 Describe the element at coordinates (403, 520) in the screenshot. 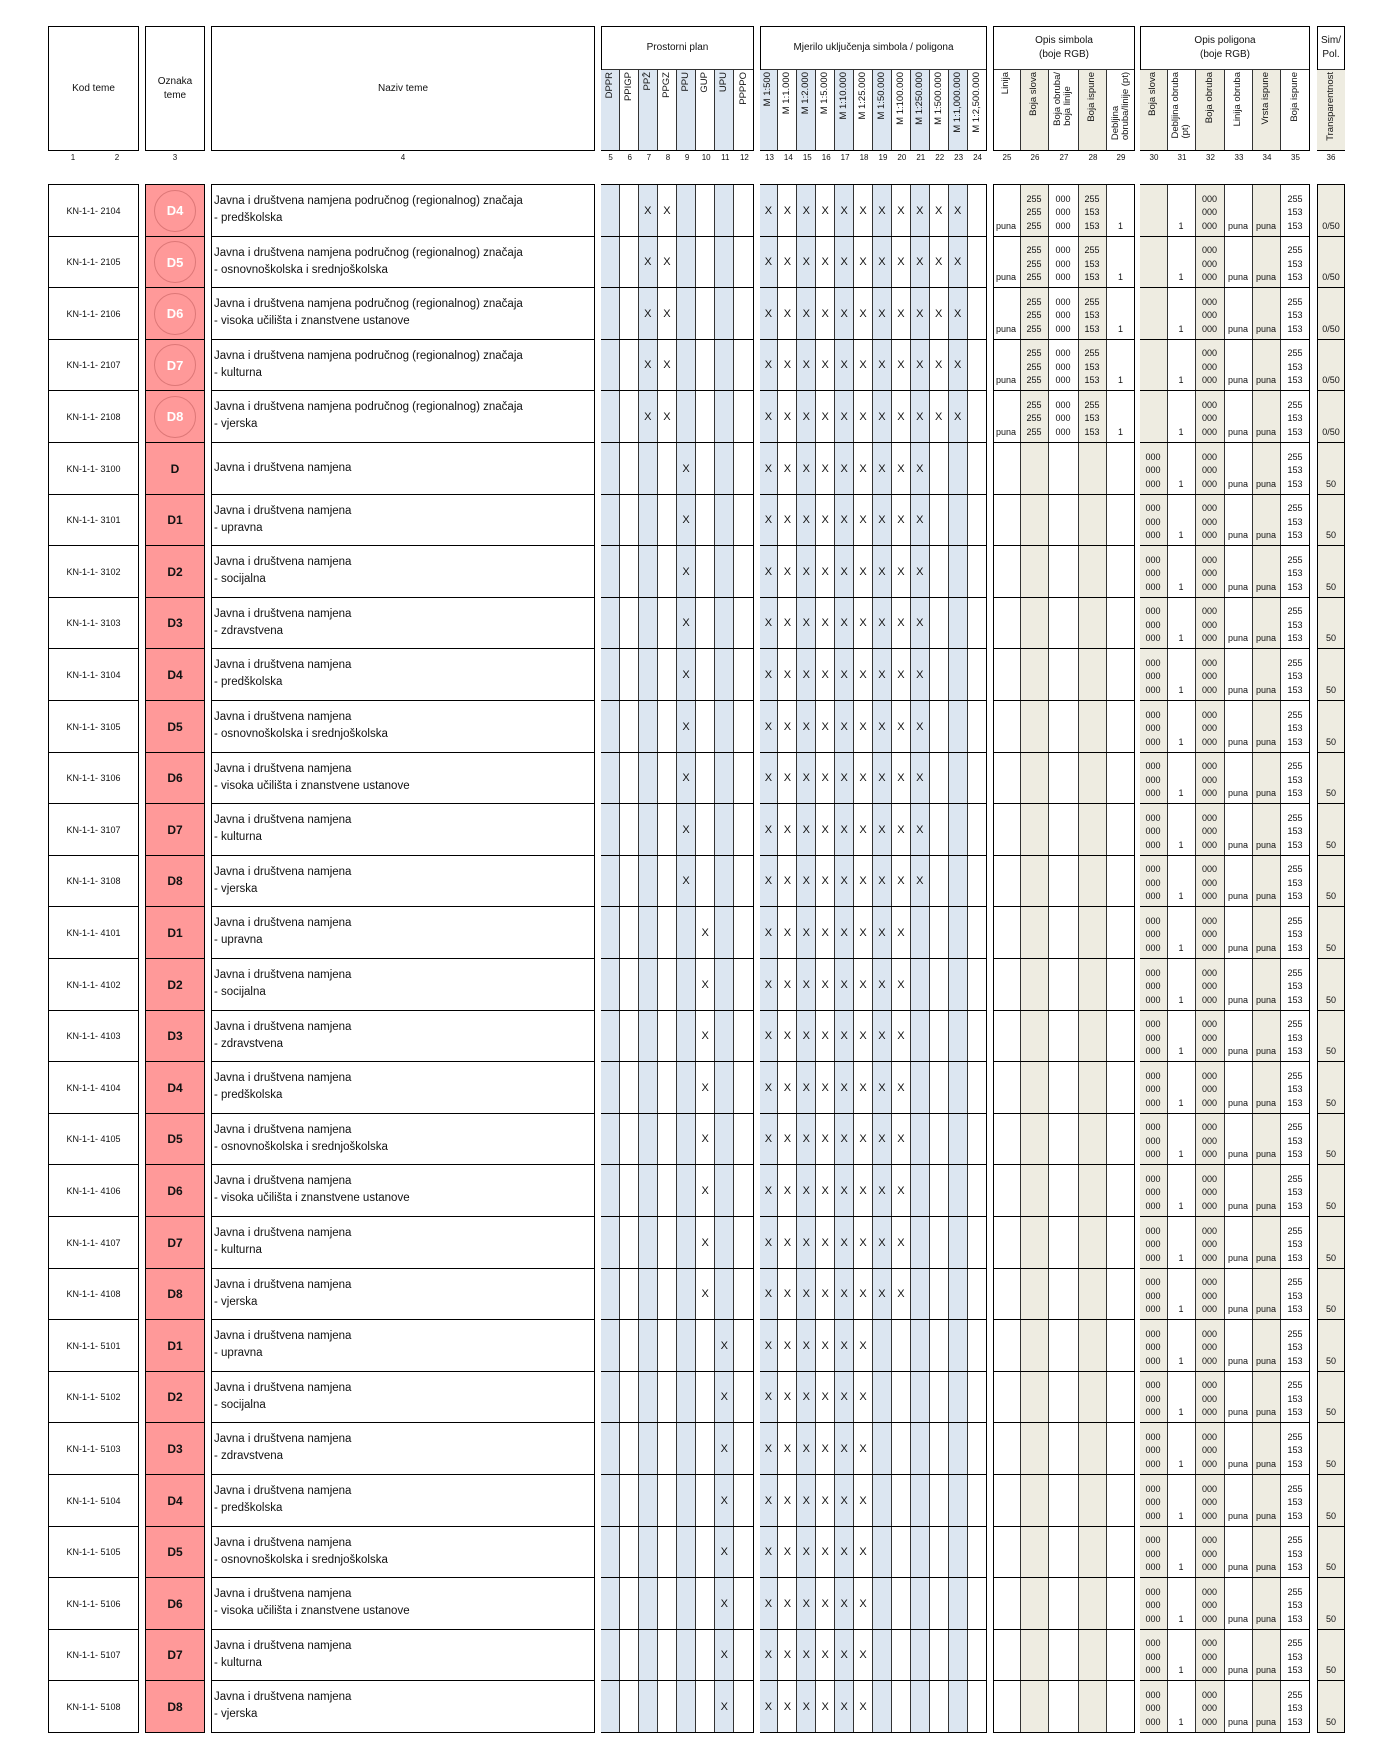

I see `theme-name: Javna i društvena namjena - upravna` at that location.